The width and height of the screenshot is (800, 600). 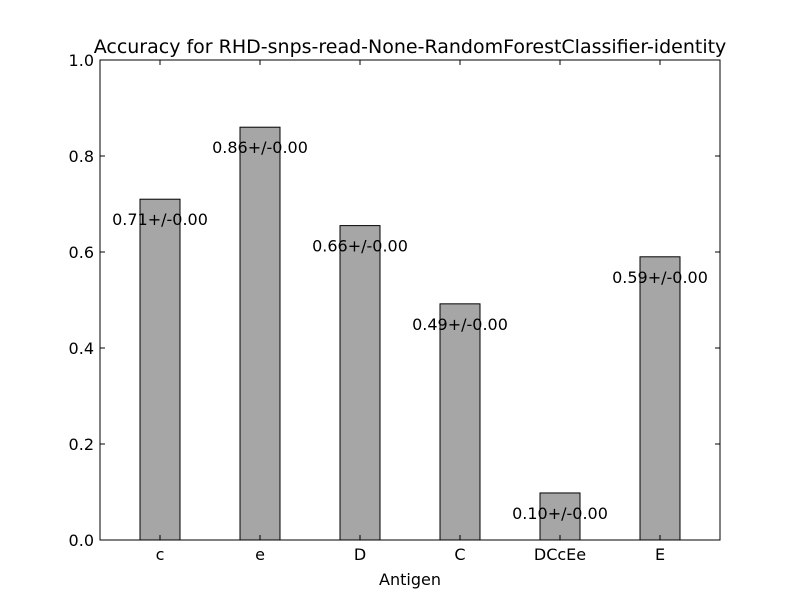 I want to click on y-tick-label: 0.8, so click(x=81, y=156).